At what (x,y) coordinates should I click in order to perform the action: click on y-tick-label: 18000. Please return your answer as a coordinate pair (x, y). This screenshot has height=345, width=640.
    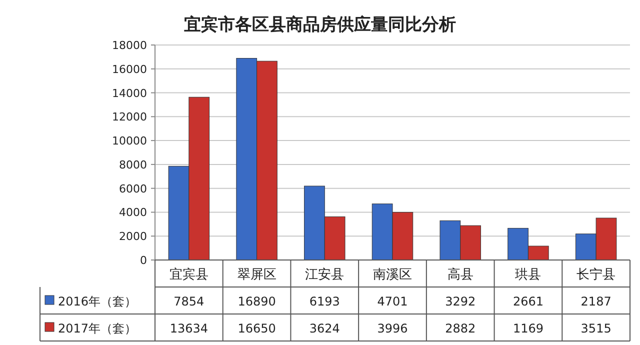
    Looking at the image, I should click on (129, 45).